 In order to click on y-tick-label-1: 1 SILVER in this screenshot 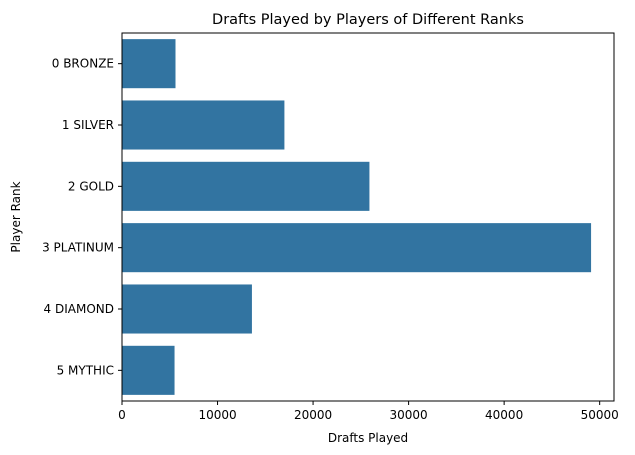, I will do `click(88, 125)`.